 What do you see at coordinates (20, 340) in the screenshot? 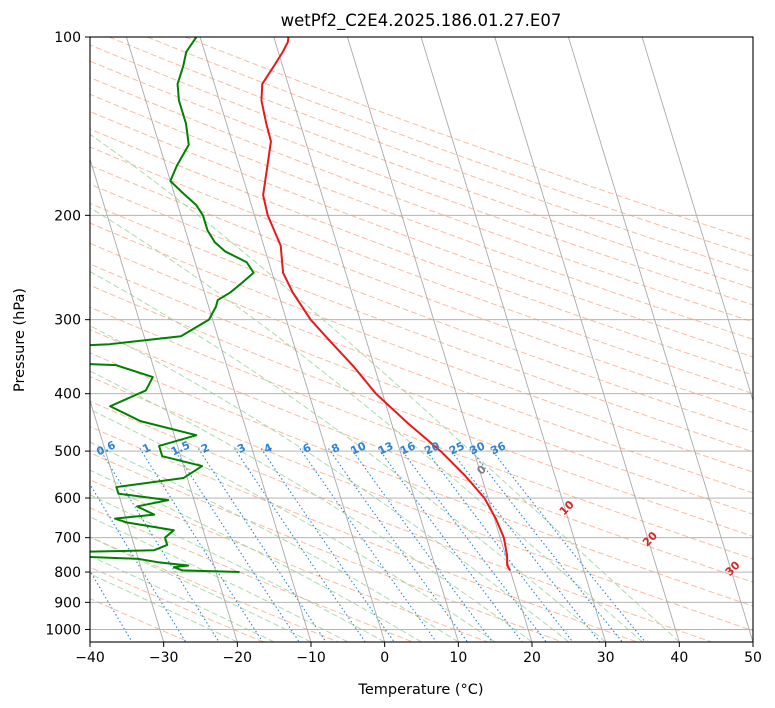
I see `y-axis-title: Pressure (hPa)` at bounding box center [20, 340].